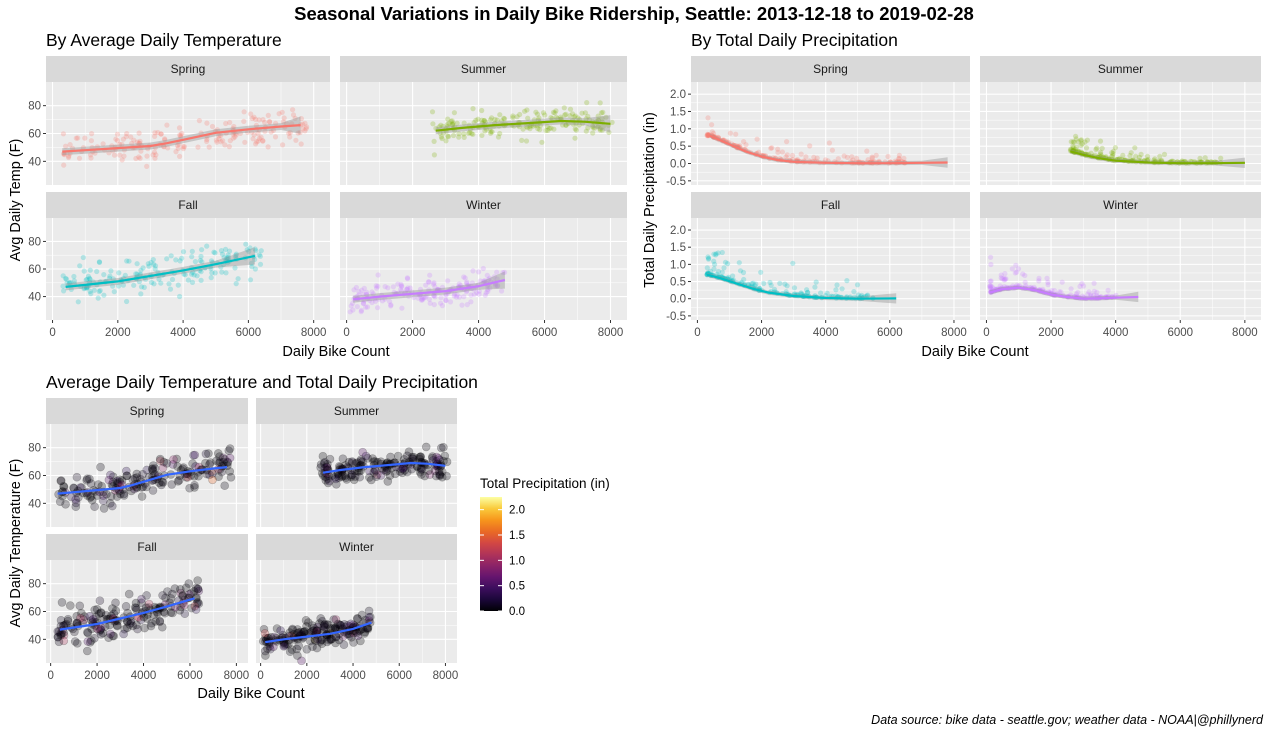 The image size is (1269, 729). What do you see at coordinates (491, 554) in the screenshot?
I see `colorbar` at bounding box center [491, 554].